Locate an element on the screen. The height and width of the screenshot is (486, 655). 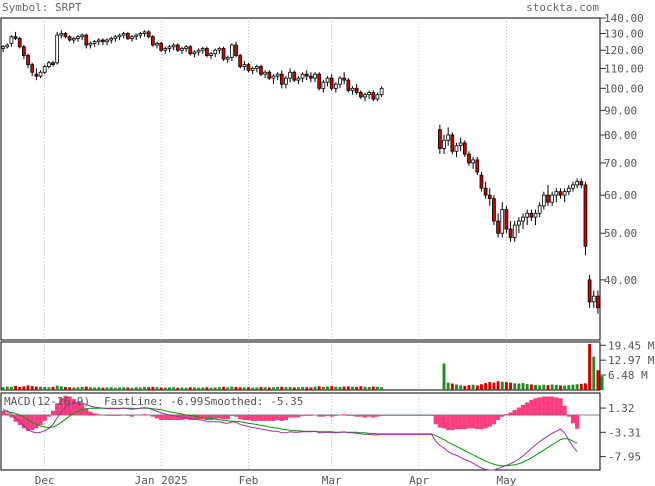
macd-title: MACD(12-26-9) is located at coordinates (47, 401).